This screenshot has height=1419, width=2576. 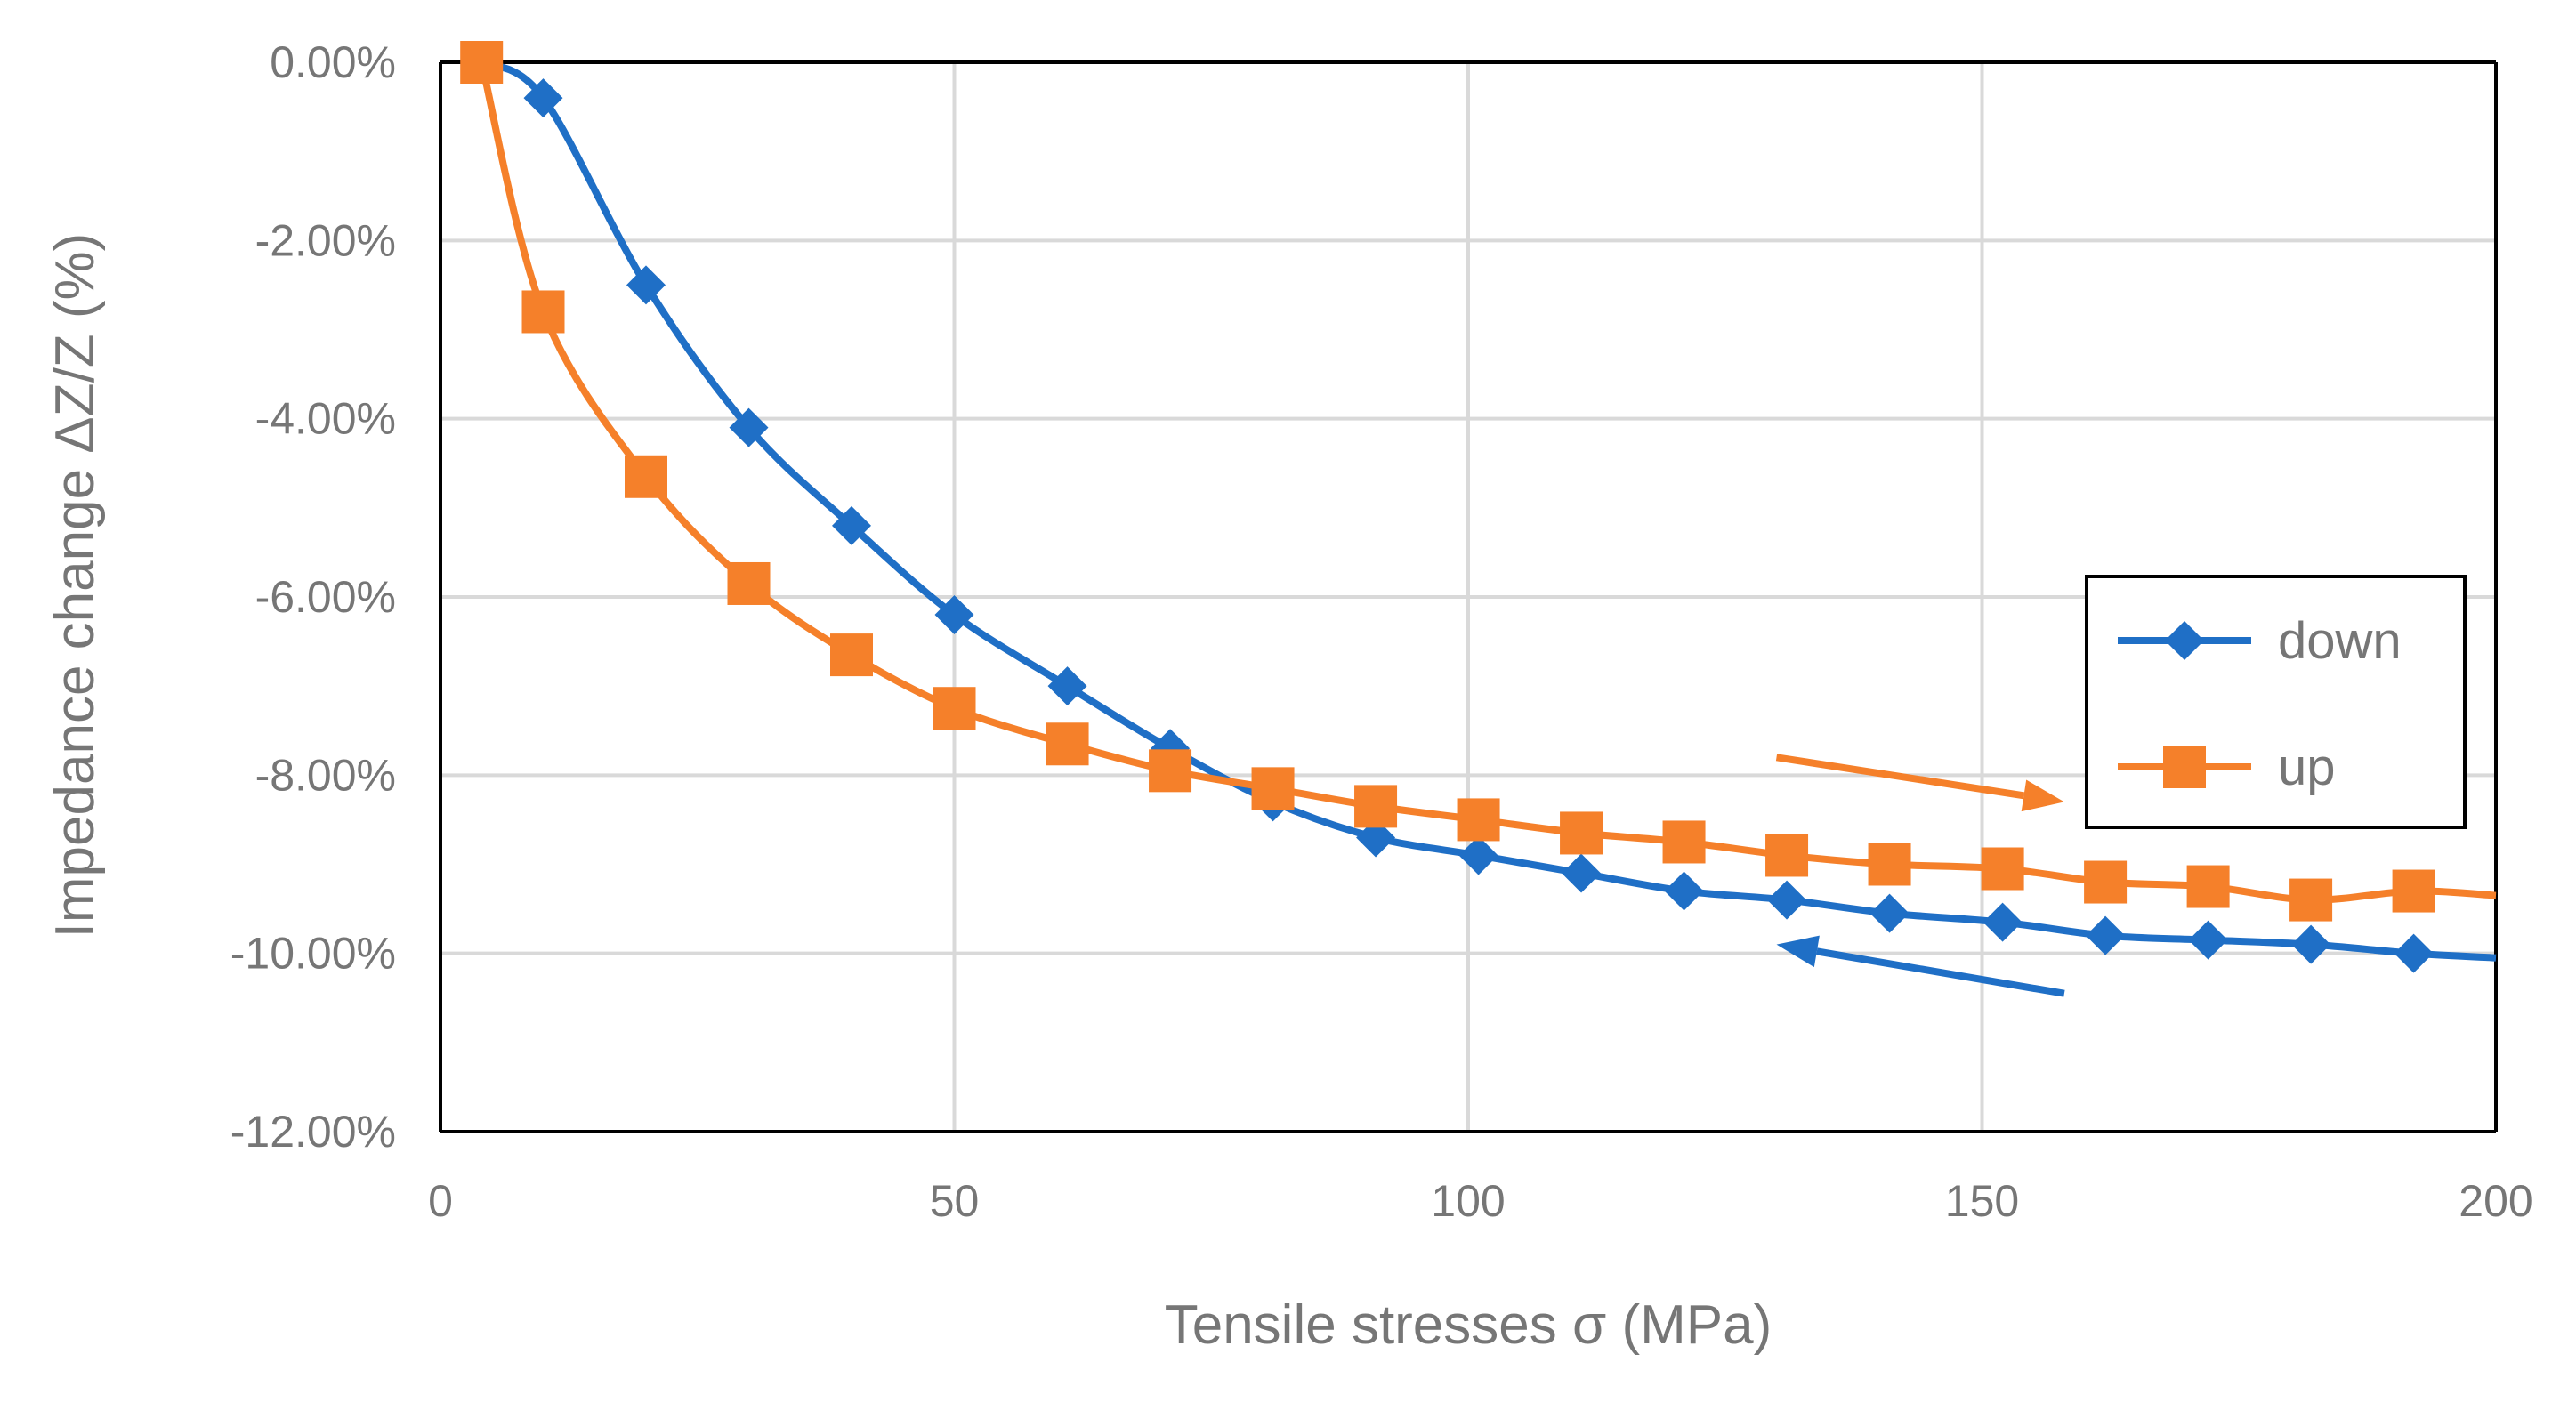 What do you see at coordinates (75, 586) in the screenshot?
I see `y-axis-title: Impedance change ΔZ/Z (%)` at bounding box center [75, 586].